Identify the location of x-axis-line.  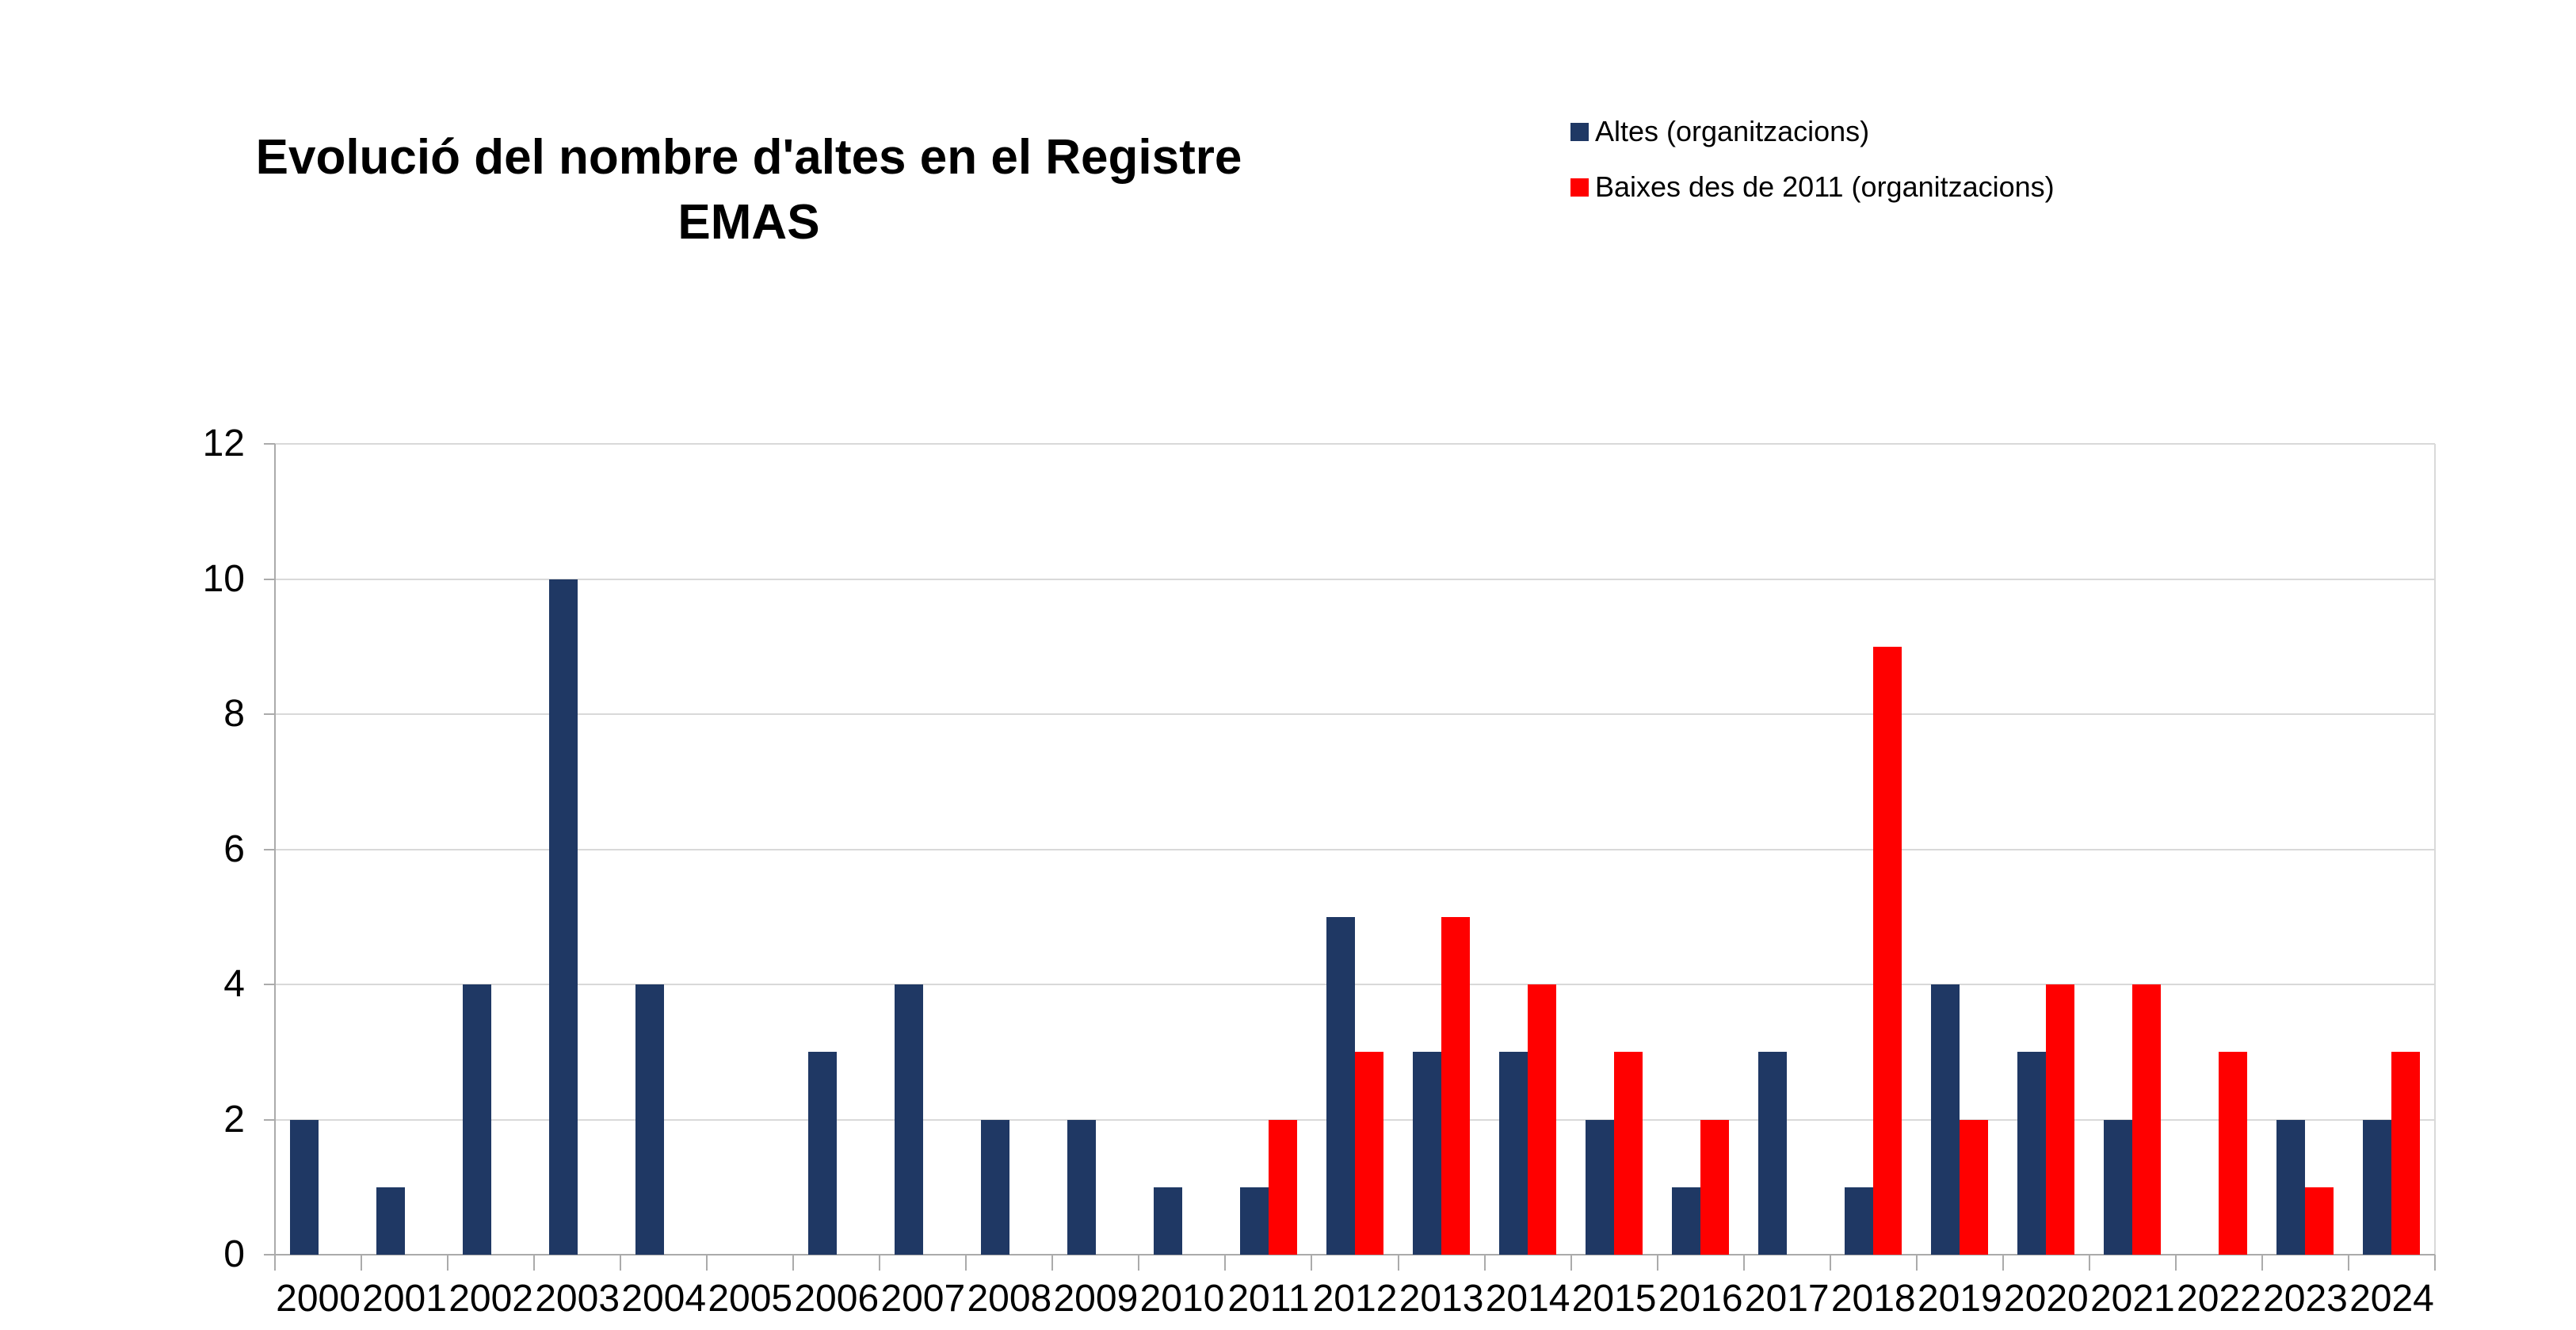
(1355, 1255).